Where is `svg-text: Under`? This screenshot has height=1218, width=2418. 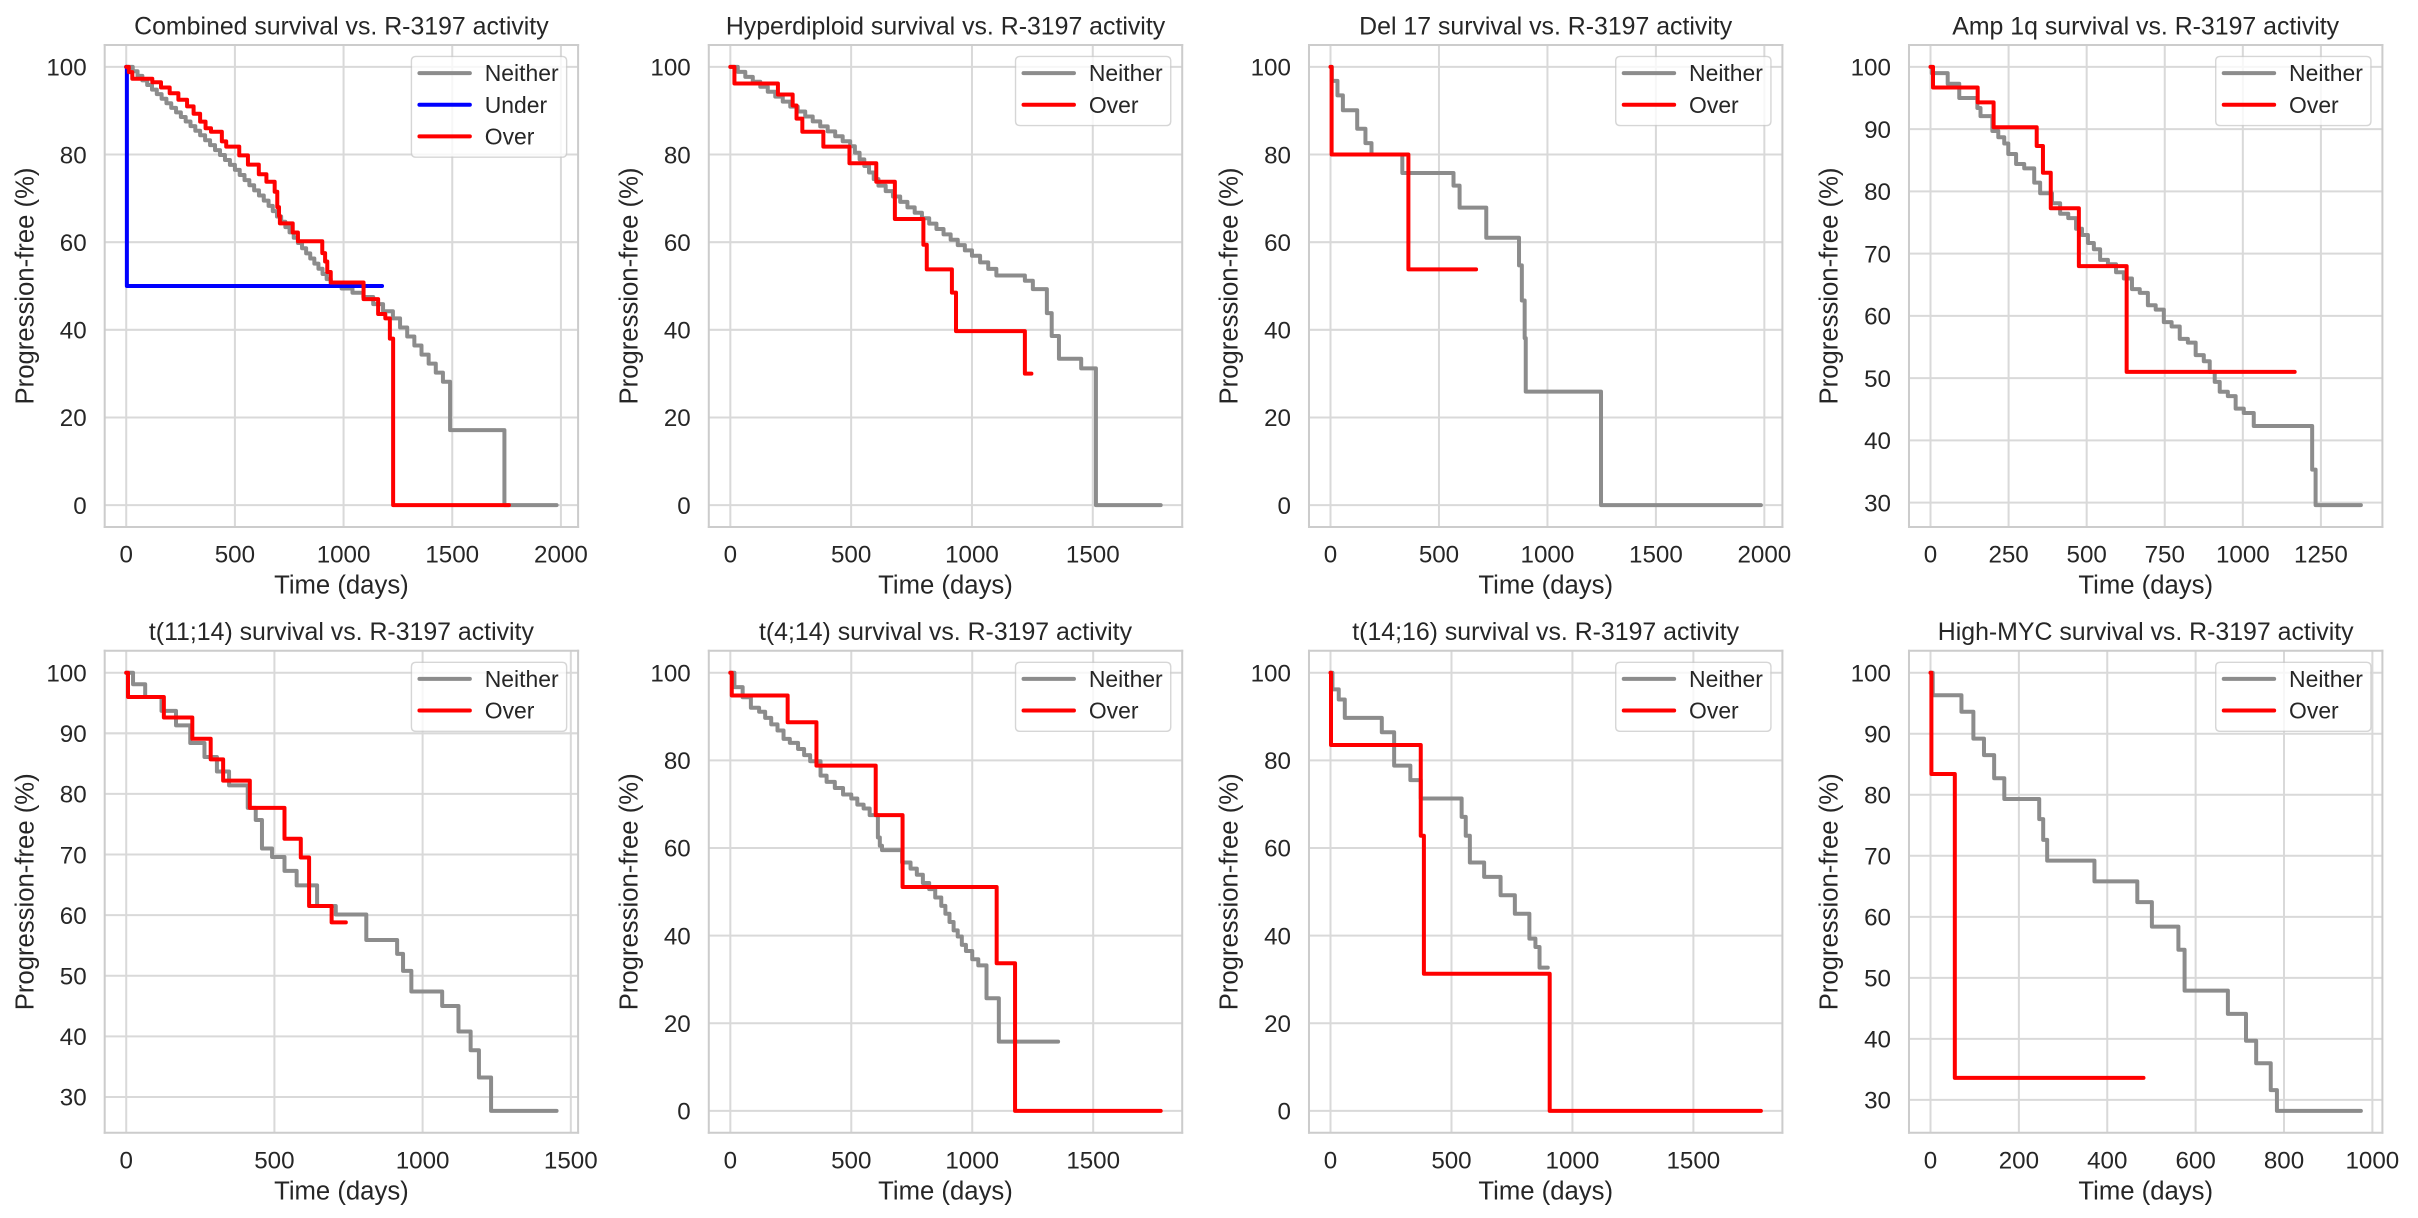
svg-text: Under is located at coordinates (516, 105).